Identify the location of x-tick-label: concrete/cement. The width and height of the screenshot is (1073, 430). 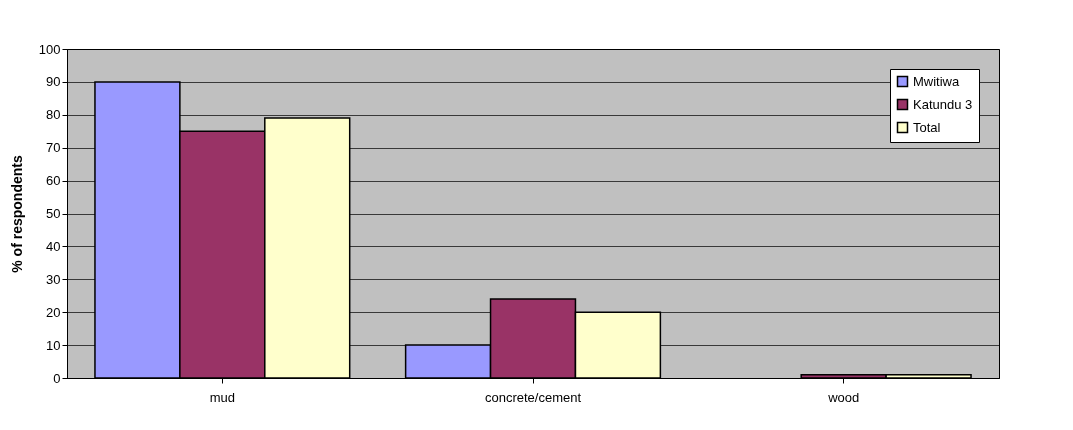
(533, 397).